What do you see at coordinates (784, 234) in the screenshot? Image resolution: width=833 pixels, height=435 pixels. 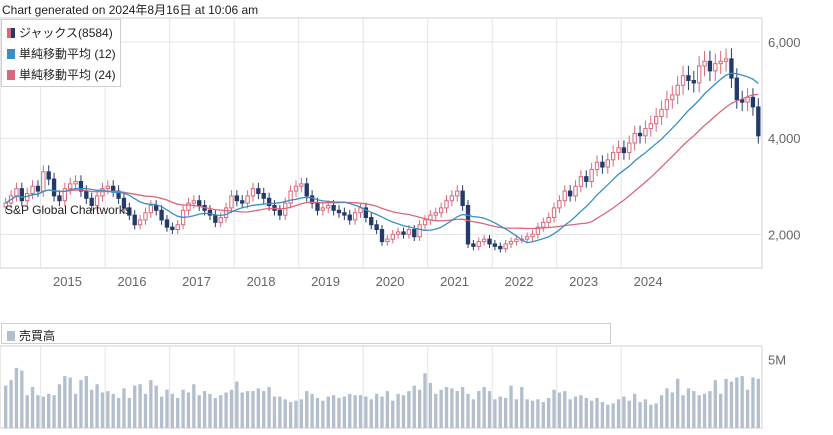 I see `y-tick-label: 2,000` at bounding box center [784, 234].